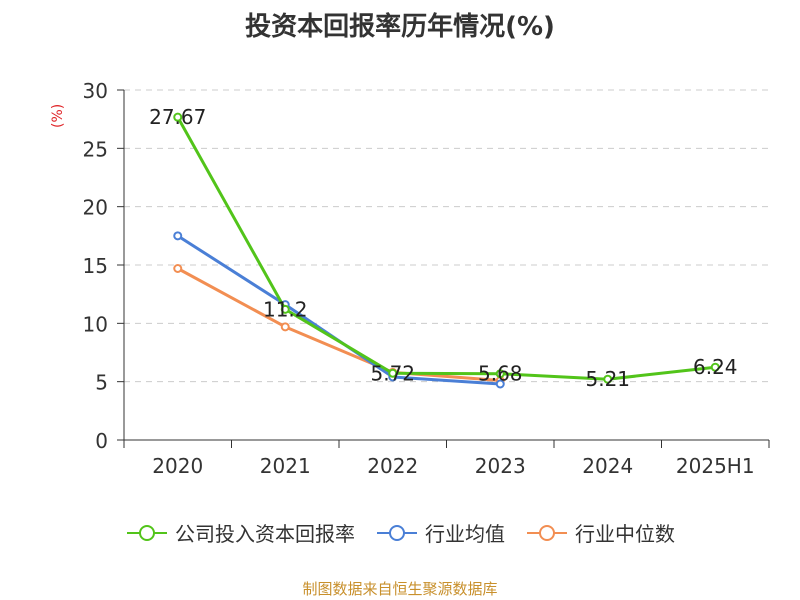  What do you see at coordinates (400, 27) in the screenshot?
I see `chart-title: 投资本回报率历年情况(%)` at bounding box center [400, 27].